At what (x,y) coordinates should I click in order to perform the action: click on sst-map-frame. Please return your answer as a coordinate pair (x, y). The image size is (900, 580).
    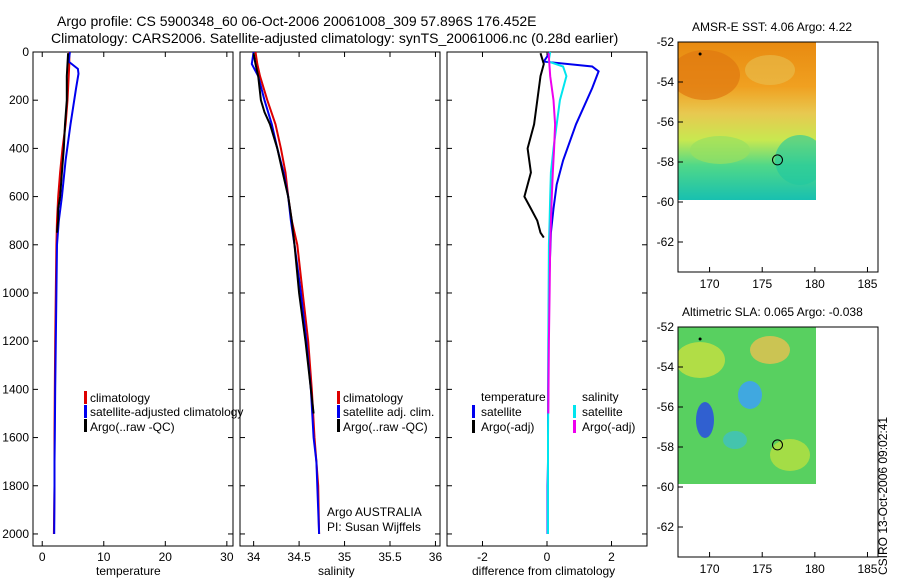
    Looking at the image, I should click on (778, 157).